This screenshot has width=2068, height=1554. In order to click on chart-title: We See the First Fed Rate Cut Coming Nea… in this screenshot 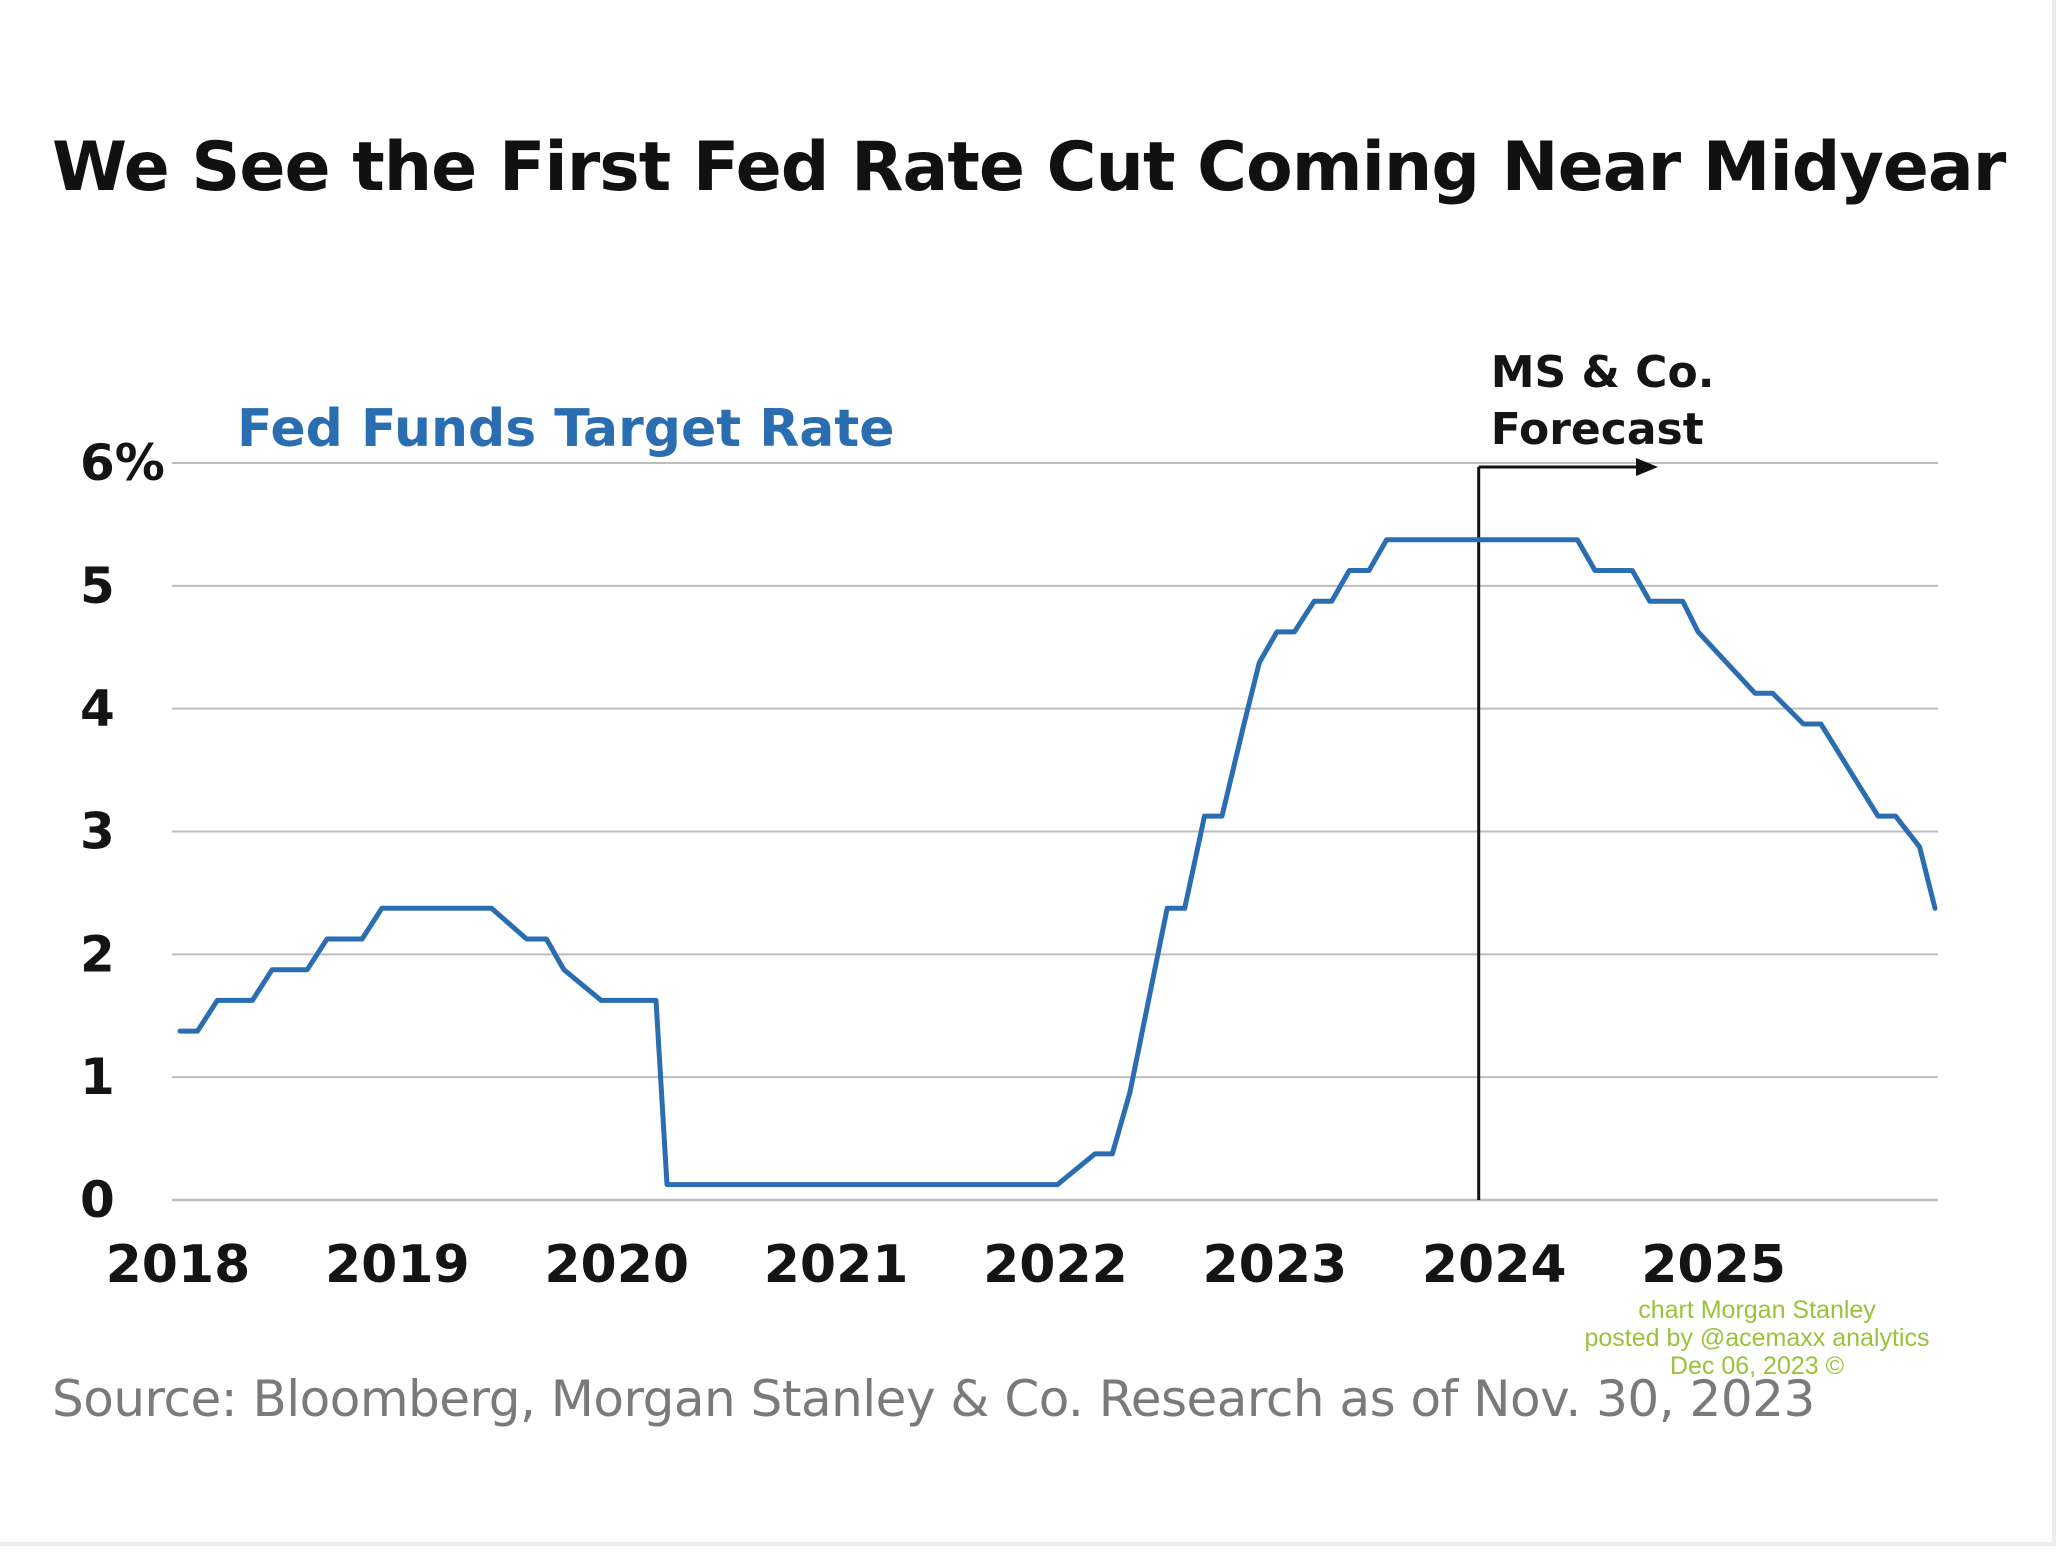, I will do `click(1029, 167)`.